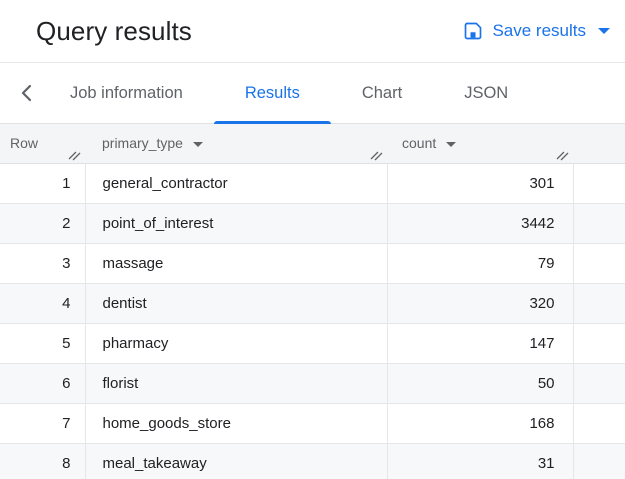 This screenshot has width=625, height=479. Describe the element at coordinates (236, 343) in the screenshot. I see `primary-type-cell: pharmacy` at that location.